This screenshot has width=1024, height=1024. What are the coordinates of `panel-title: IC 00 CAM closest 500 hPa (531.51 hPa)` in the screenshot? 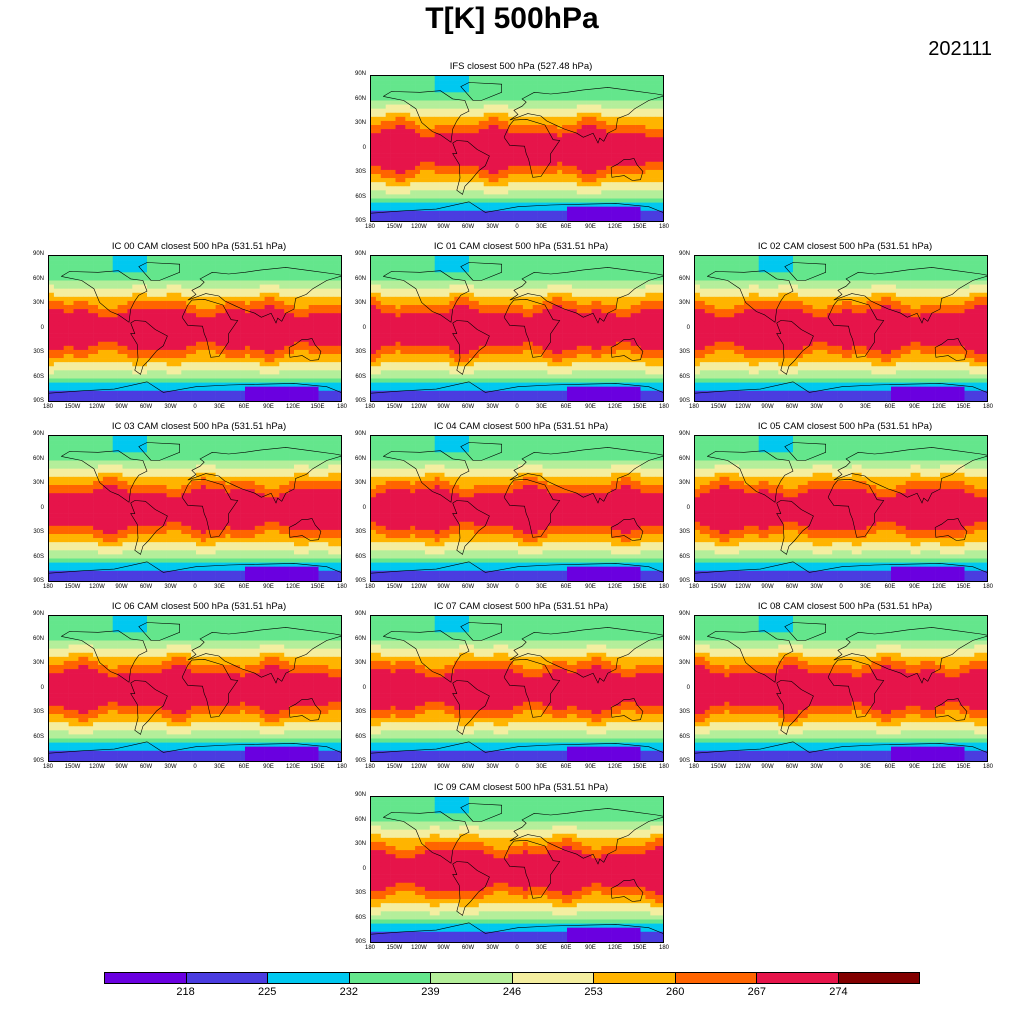 It's located at (199, 247).